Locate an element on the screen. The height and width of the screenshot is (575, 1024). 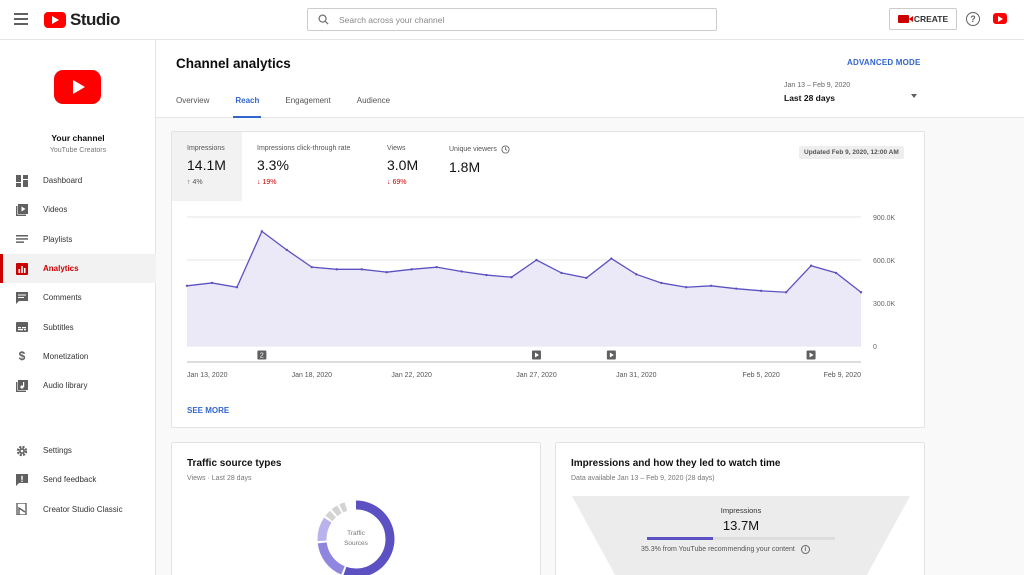
metric-delta-value: 69% is located at coordinates (399, 182).